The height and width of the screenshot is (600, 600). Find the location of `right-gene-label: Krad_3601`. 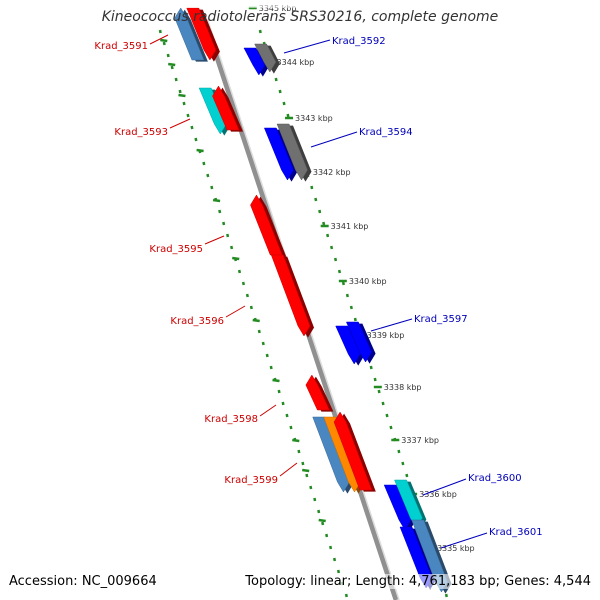

right-gene-label: Krad_3601 is located at coordinates (516, 532).